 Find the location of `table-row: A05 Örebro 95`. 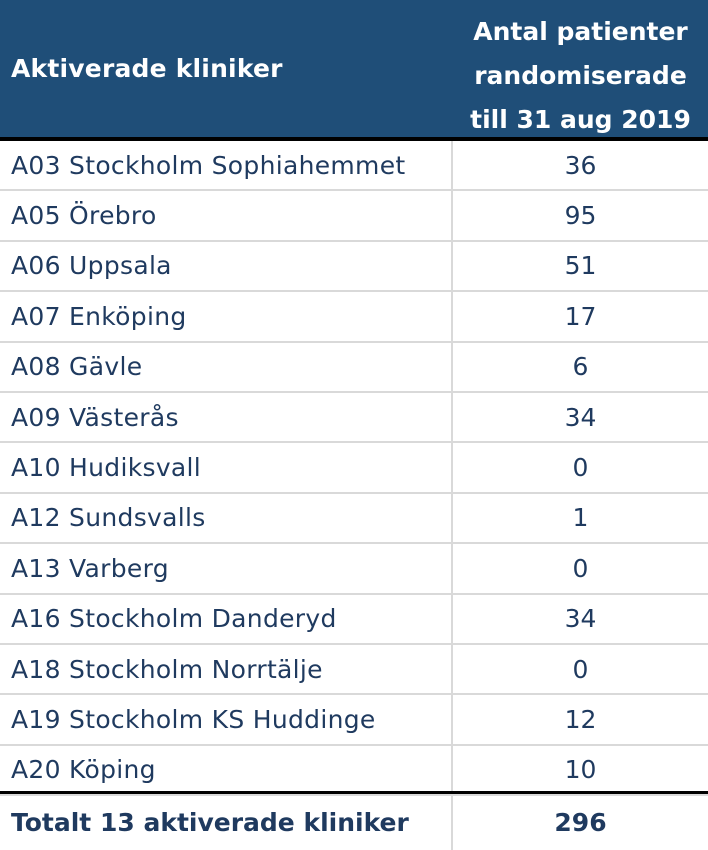

table-row: A05 Örebro 95 is located at coordinates (354, 216).